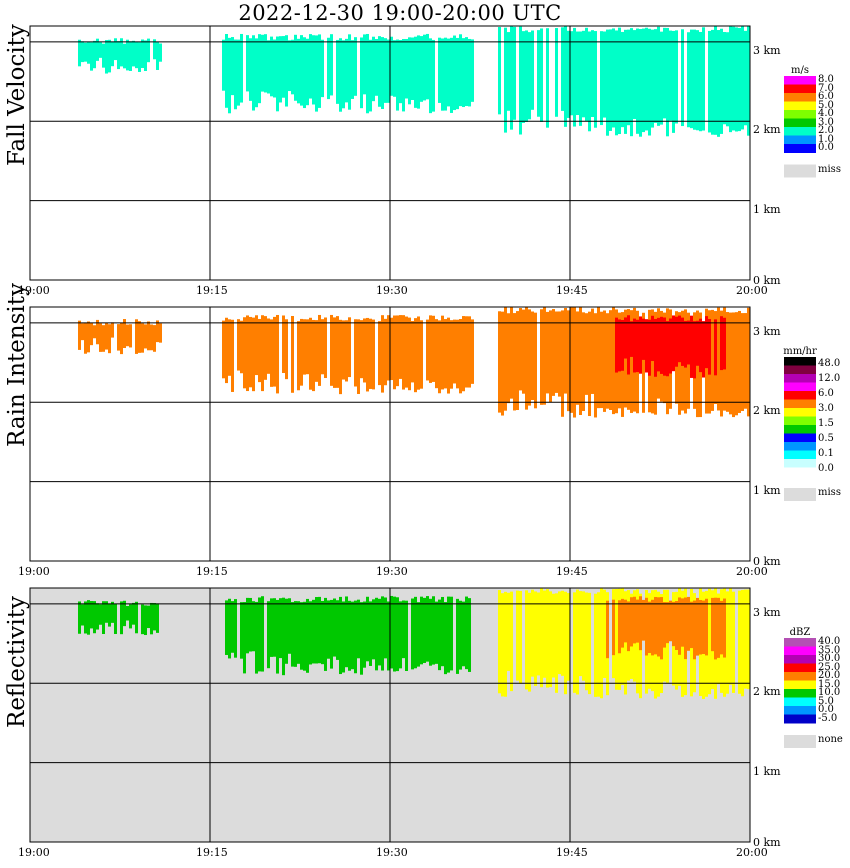 The width and height of the screenshot is (850, 868). Describe the element at coordinates (34, 571) in the screenshot. I see `x-tick-label: 19:00` at that location.